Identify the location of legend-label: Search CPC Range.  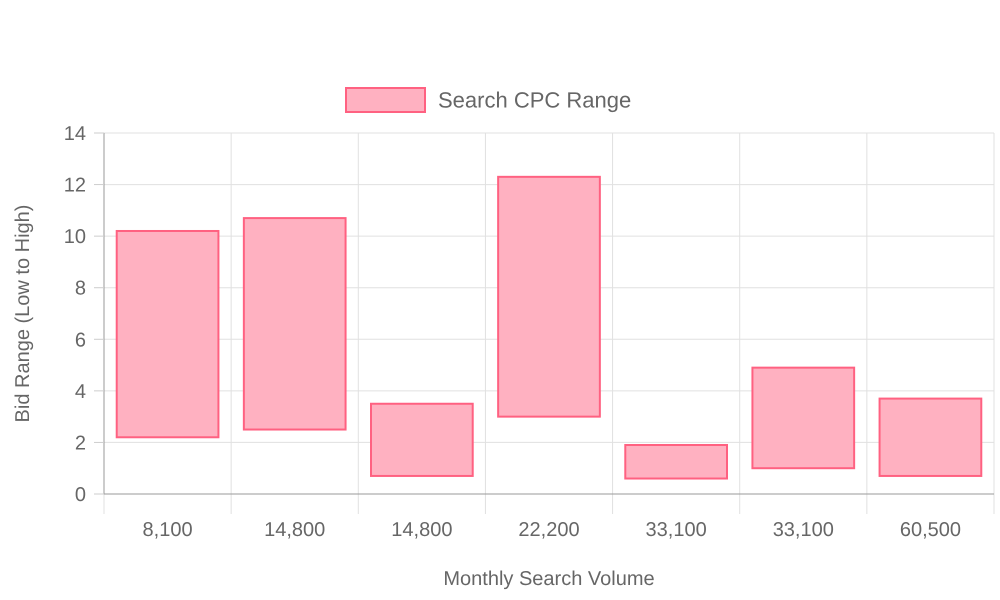
(535, 100).